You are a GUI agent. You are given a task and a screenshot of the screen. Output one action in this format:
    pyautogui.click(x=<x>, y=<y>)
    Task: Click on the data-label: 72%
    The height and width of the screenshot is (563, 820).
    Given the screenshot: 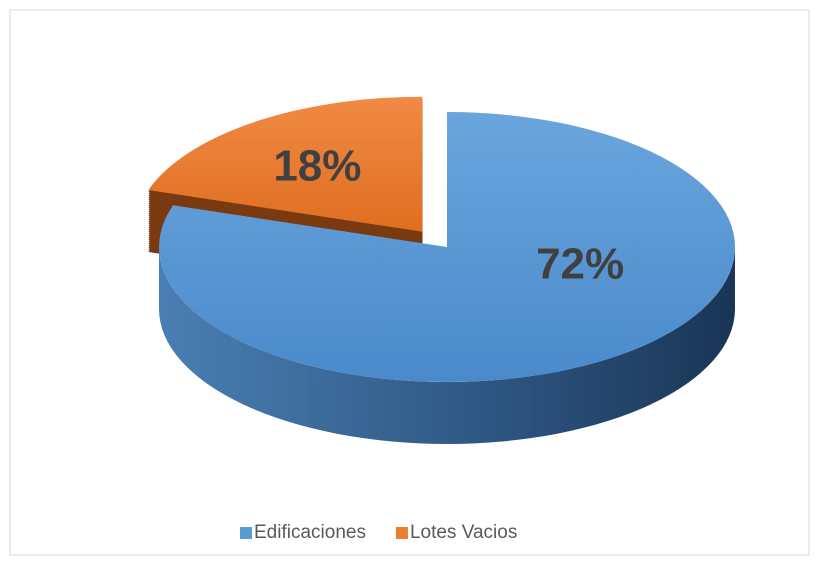 What is the action you would take?
    pyautogui.click(x=580, y=264)
    